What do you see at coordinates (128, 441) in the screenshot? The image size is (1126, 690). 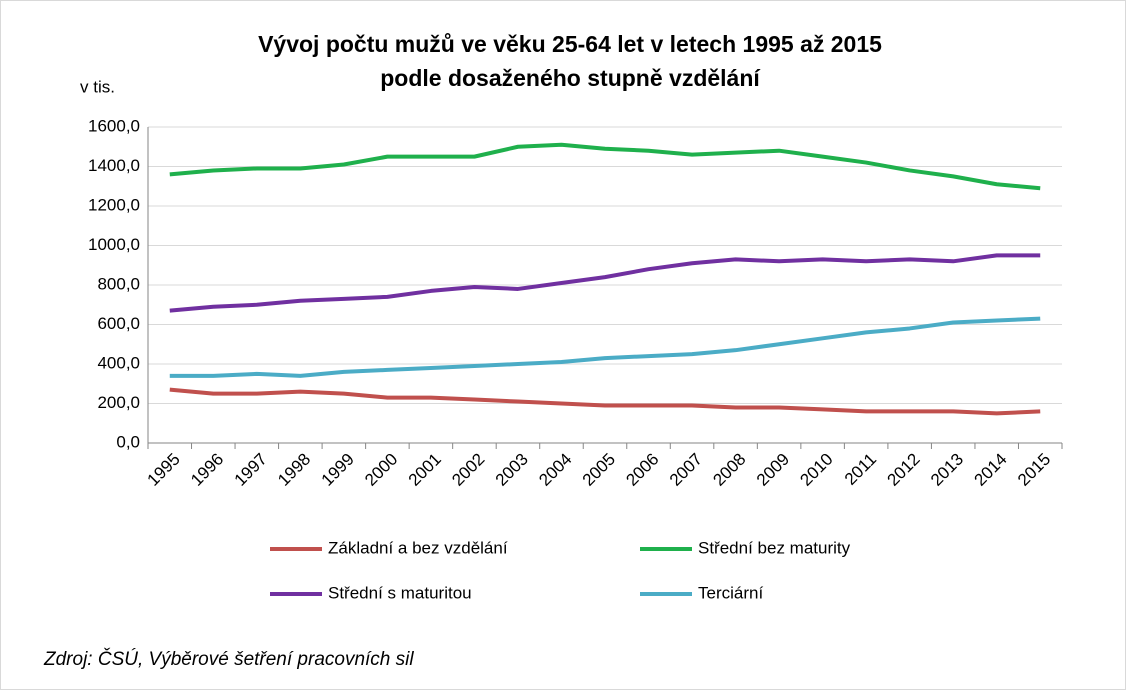 I see `y-tick-label: 0,0` at bounding box center [128, 441].